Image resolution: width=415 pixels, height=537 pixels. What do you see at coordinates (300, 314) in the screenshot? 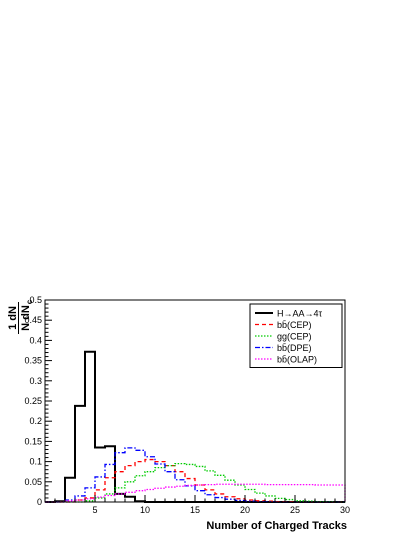
I see `legend-label-0: H→AA→4τ` at bounding box center [300, 314].